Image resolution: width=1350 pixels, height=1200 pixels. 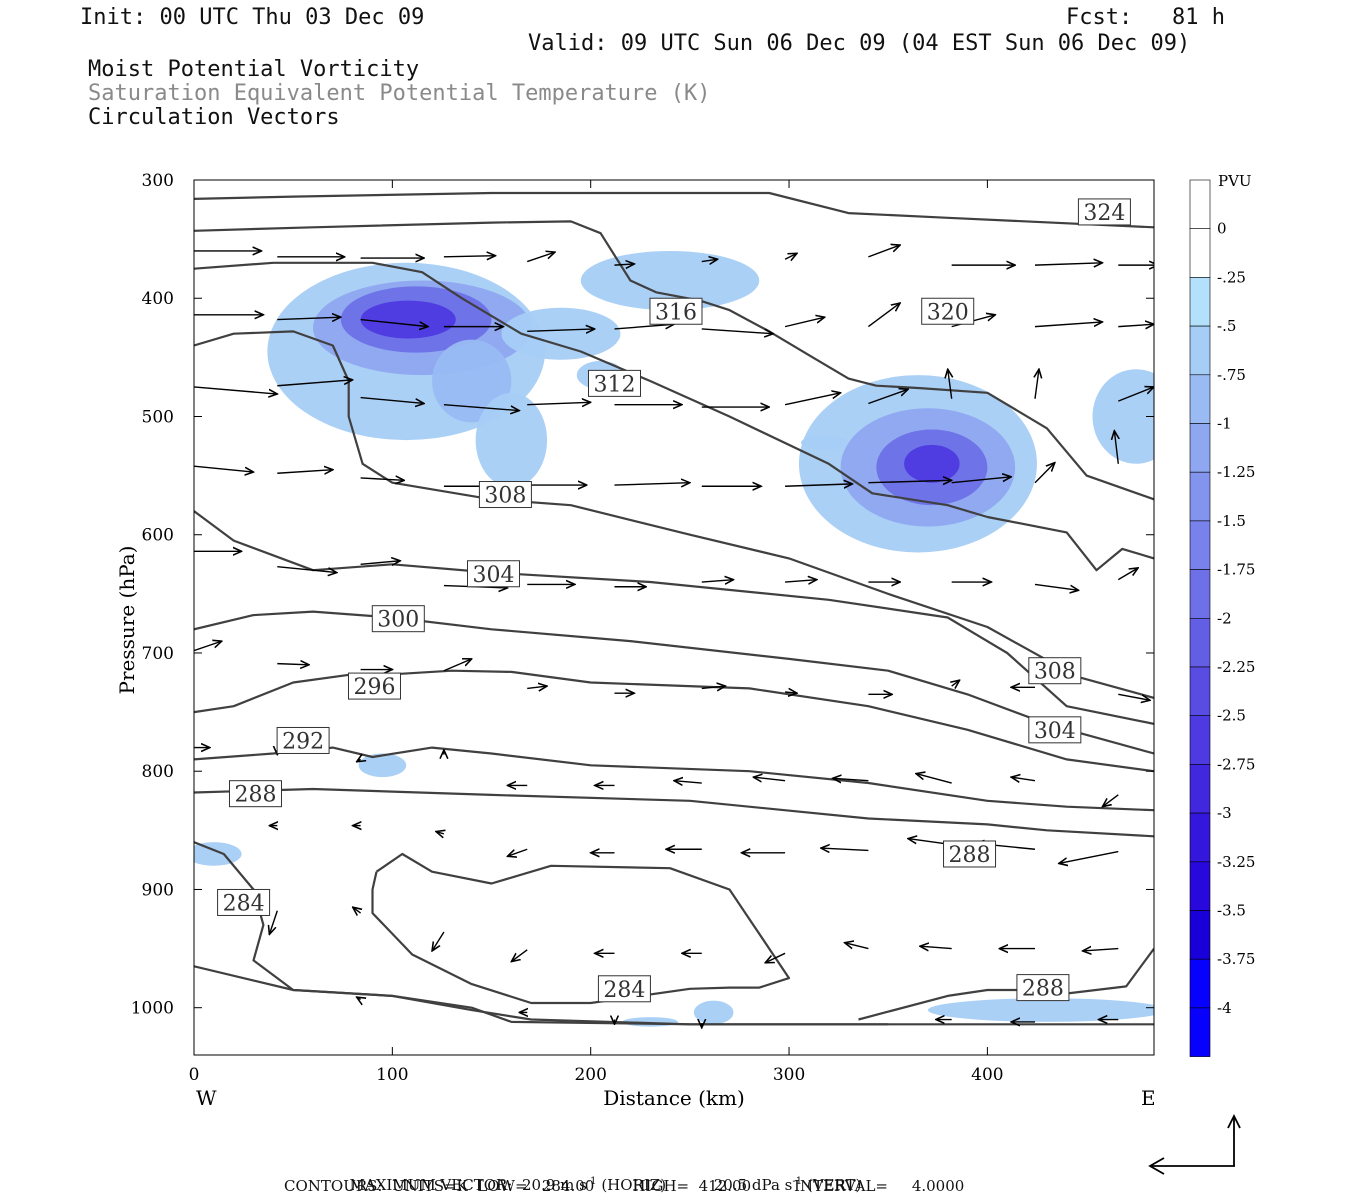 I want to click on horiz-unit: (HORIZ), so click(x=634, y=1185).